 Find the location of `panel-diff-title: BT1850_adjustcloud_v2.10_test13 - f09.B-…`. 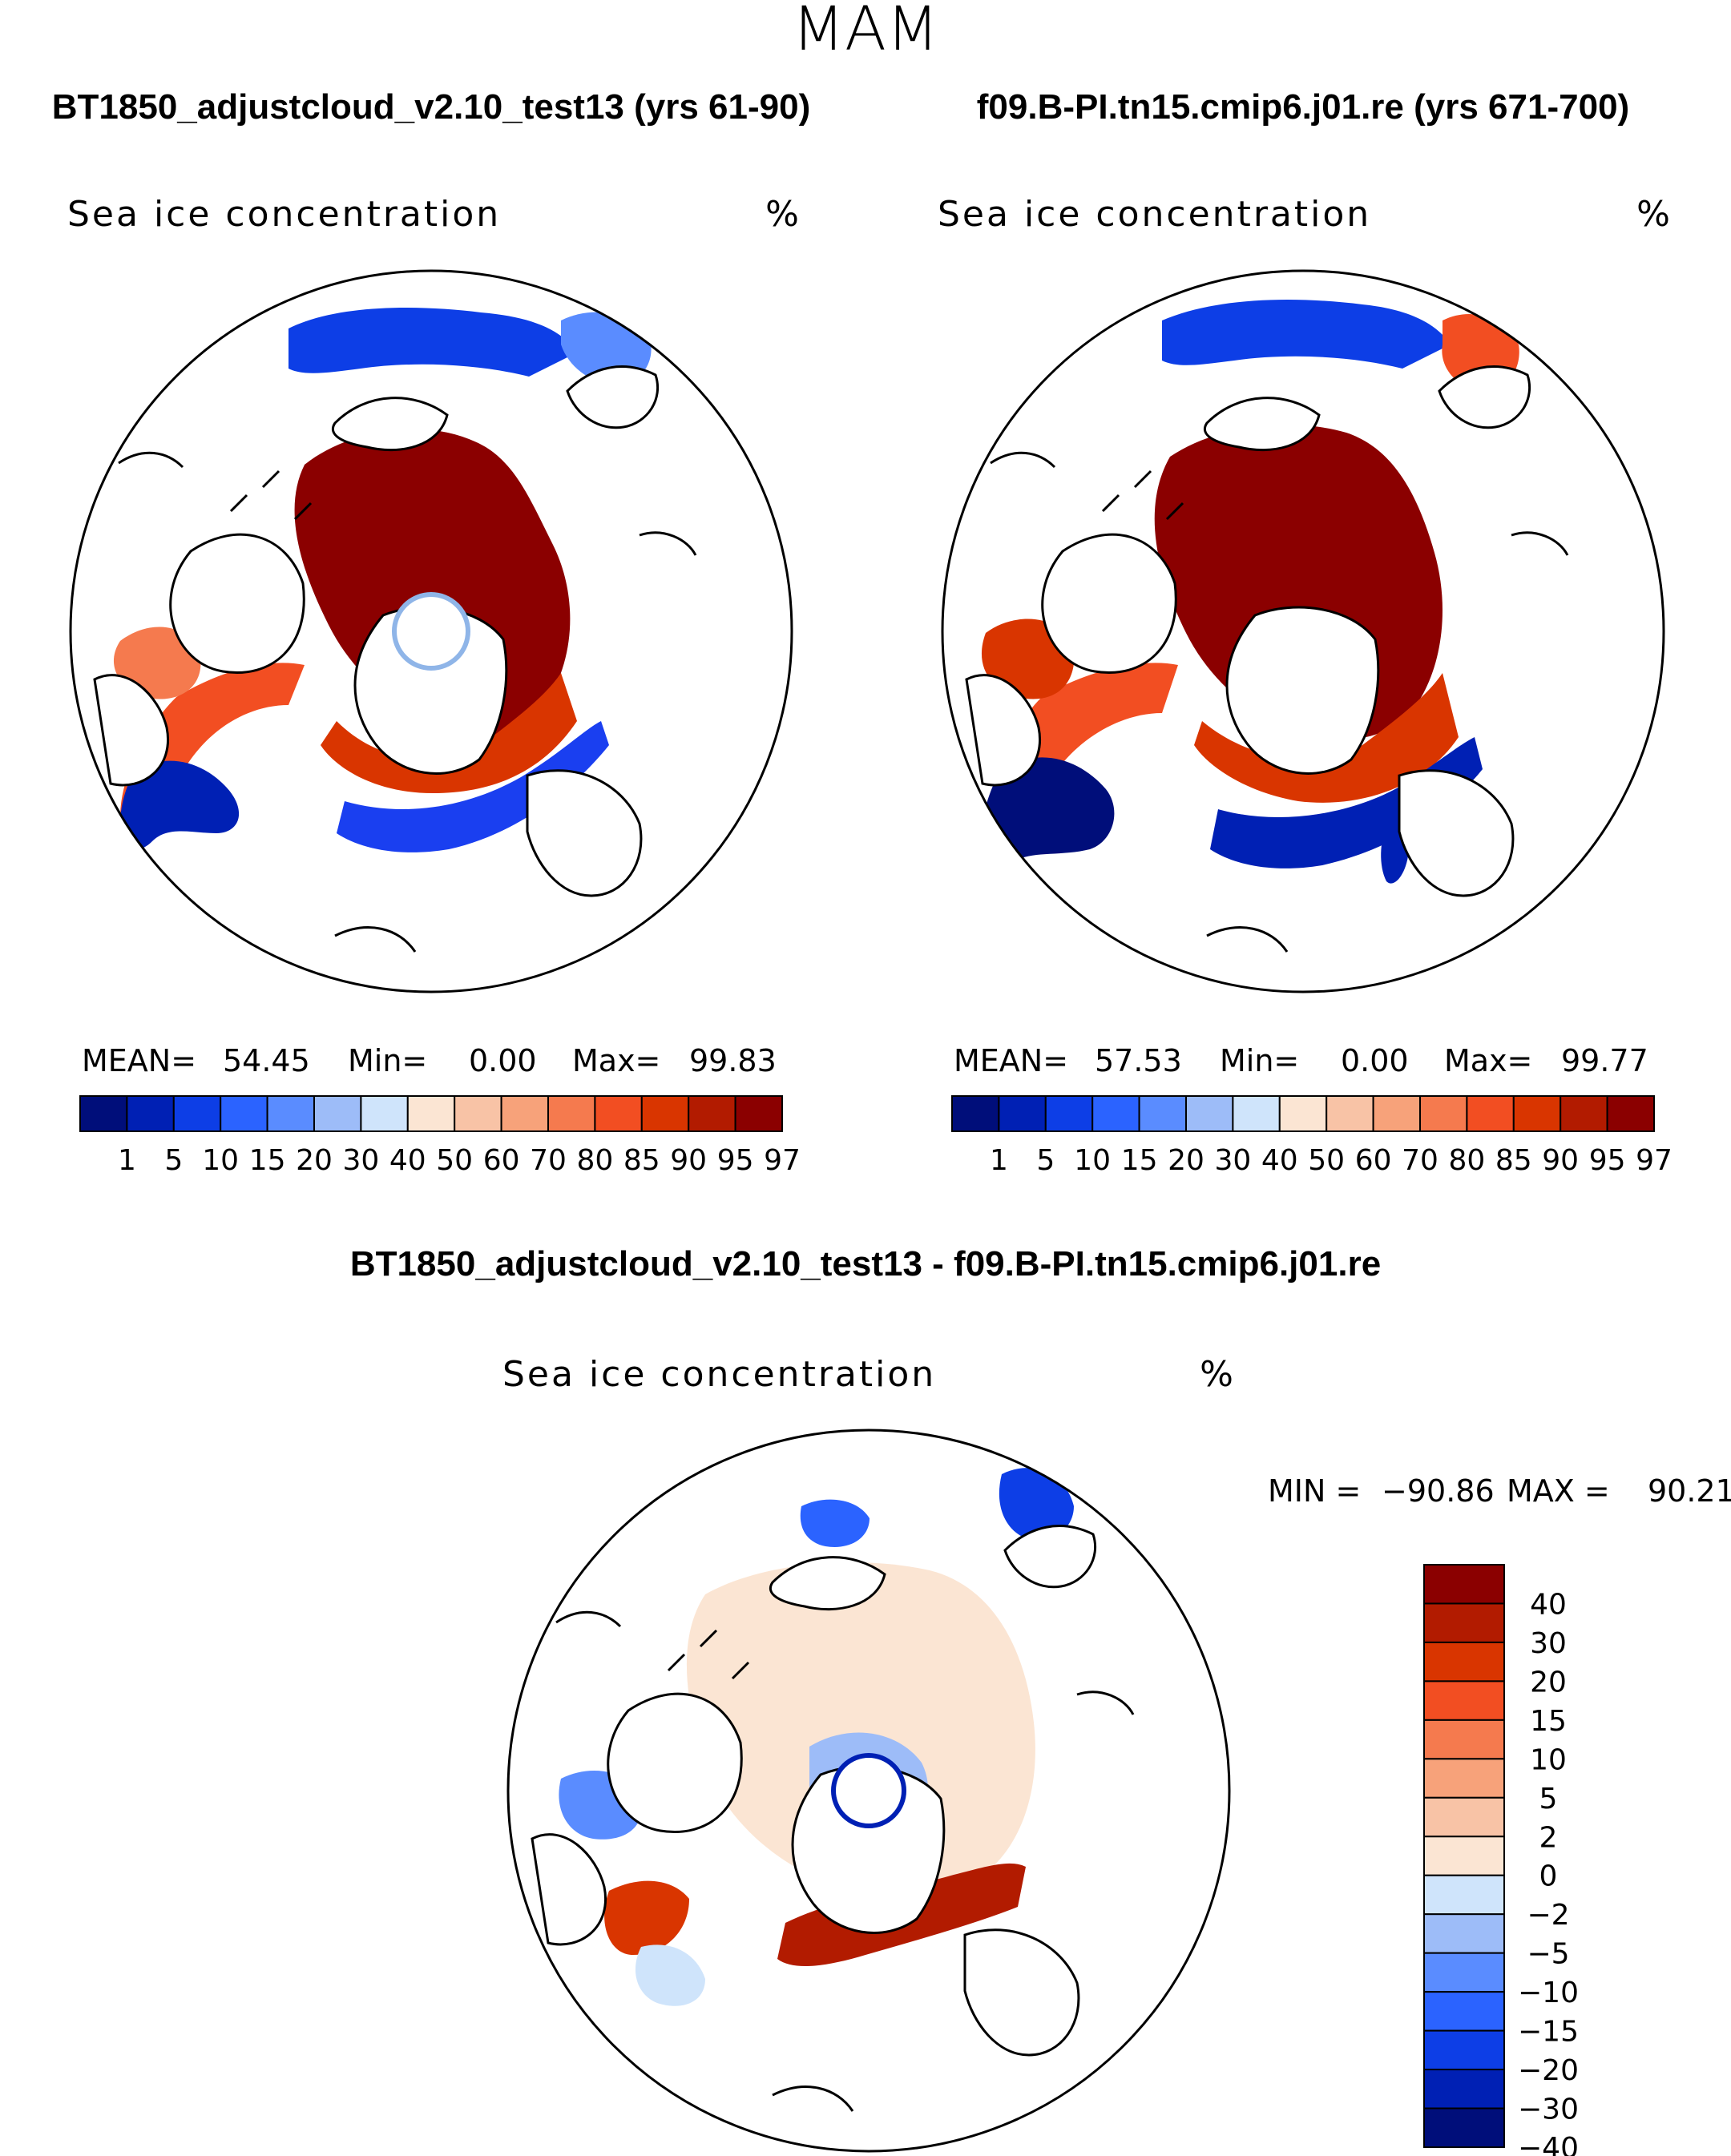

panel-diff-title: BT1850_adjustcloud_v2.10_test13 - f09.B-… is located at coordinates (865, 1264).